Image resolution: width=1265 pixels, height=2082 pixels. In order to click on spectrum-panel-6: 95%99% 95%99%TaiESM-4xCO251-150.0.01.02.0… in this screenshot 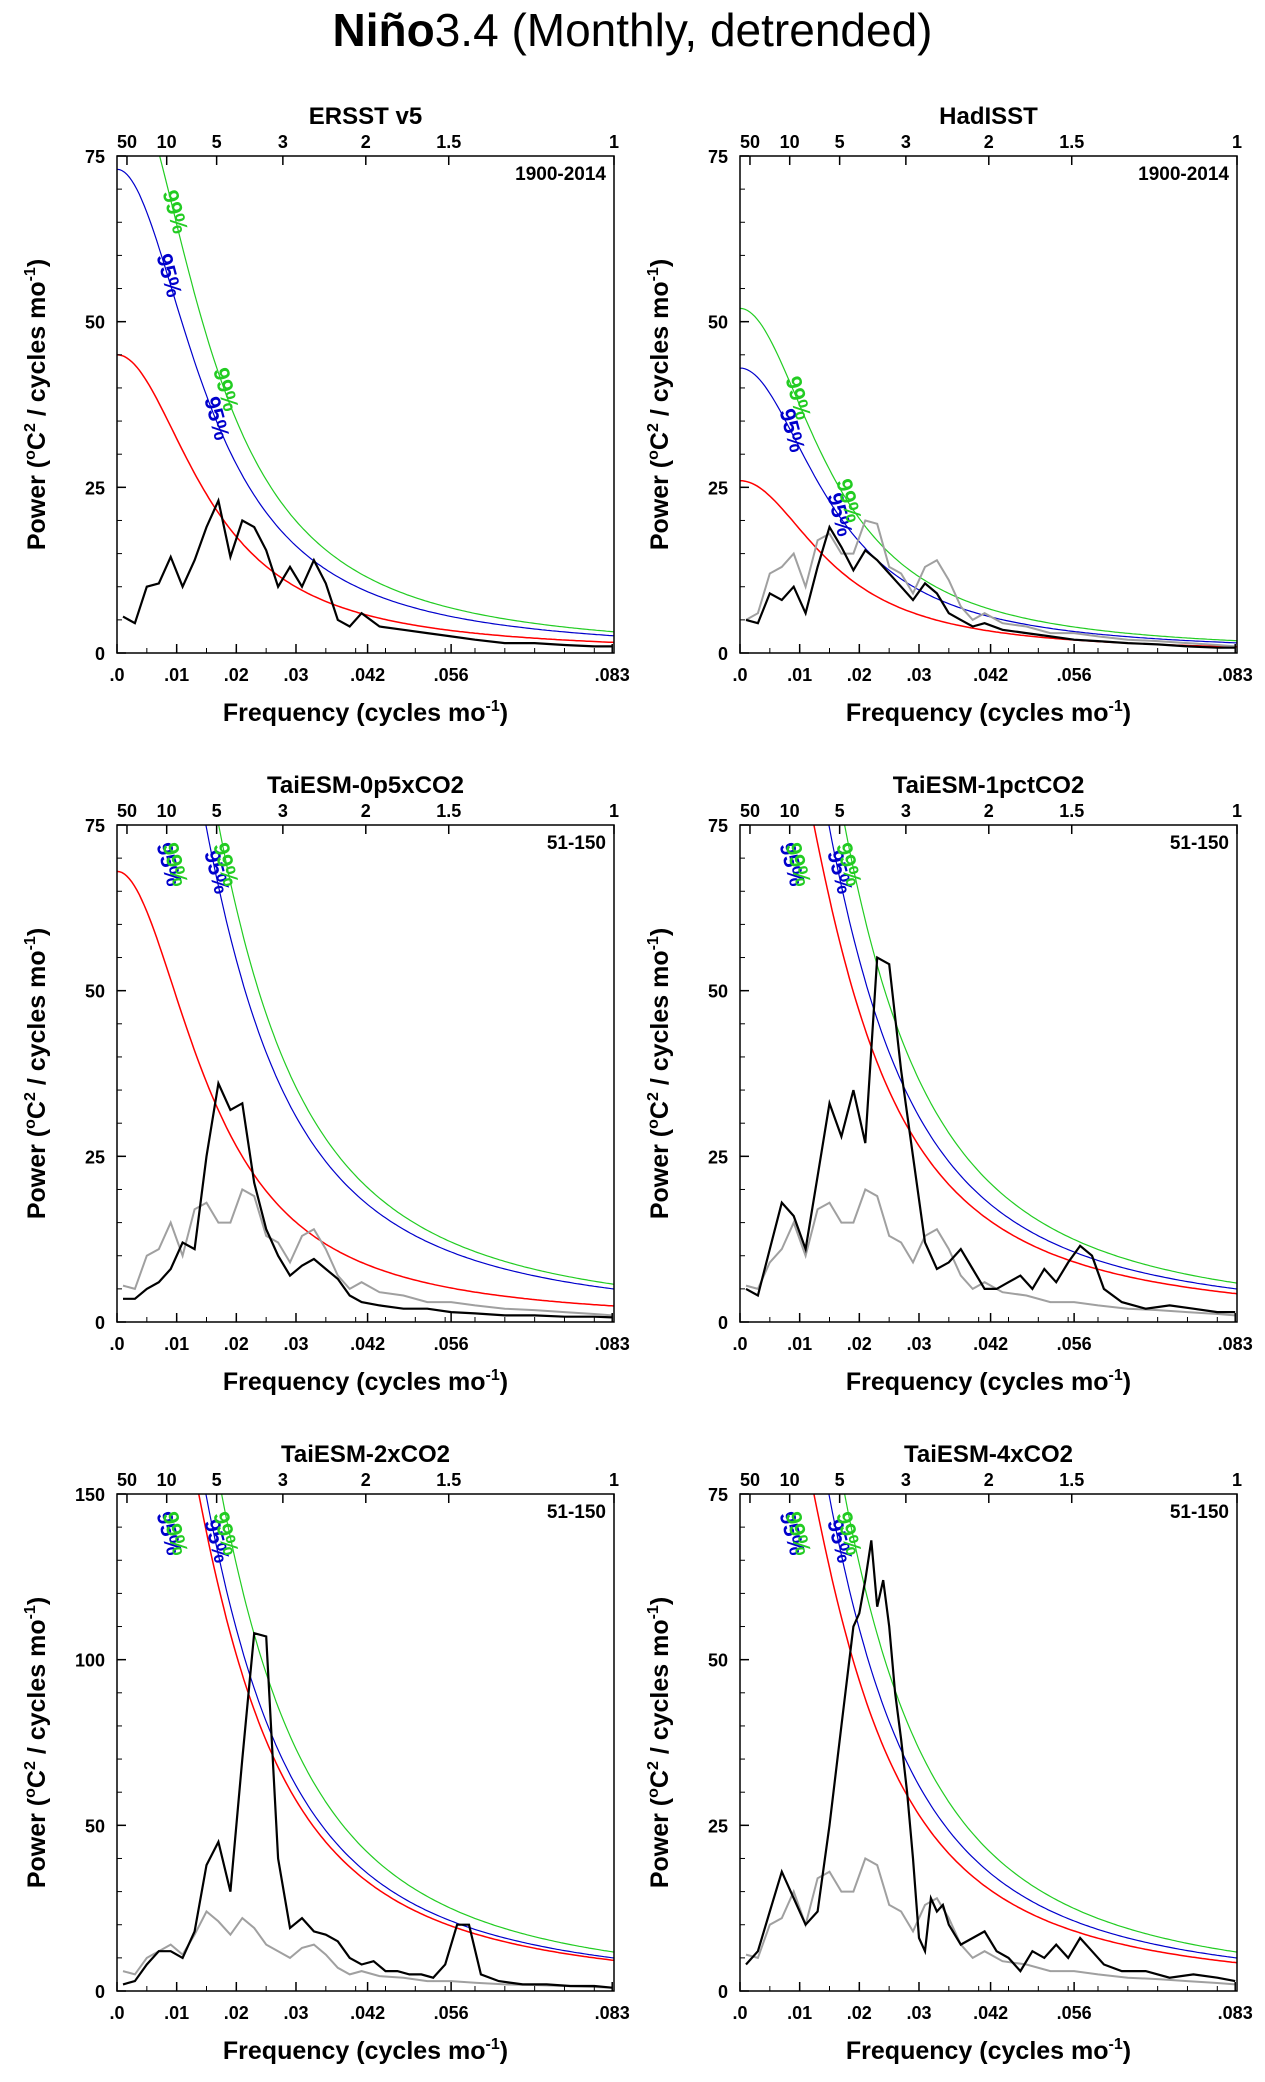, I will do `click(949, 1753)`.